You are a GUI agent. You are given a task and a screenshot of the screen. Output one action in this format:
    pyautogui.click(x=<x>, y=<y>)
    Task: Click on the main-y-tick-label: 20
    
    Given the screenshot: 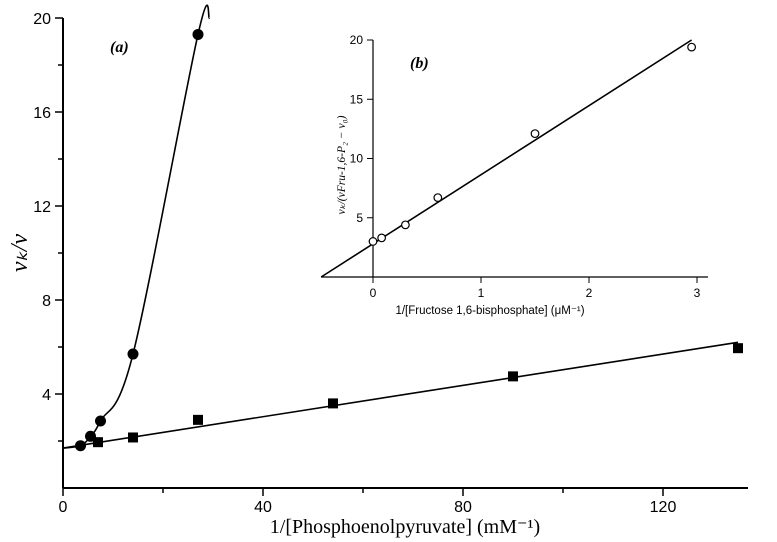 What is the action you would take?
    pyautogui.click(x=42, y=19)
    